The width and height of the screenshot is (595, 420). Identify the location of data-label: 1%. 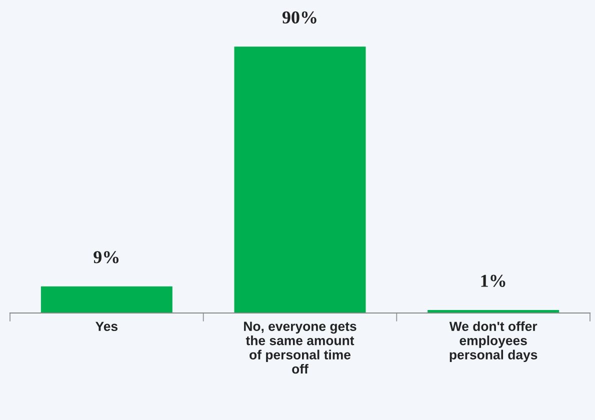
(493, 280).